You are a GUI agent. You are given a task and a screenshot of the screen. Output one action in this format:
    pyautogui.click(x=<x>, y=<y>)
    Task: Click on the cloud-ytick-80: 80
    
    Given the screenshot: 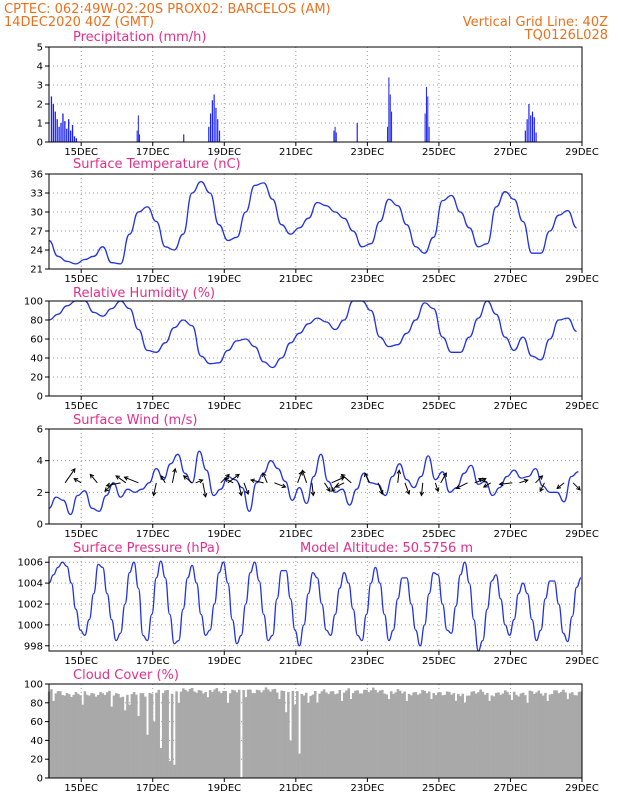 What is the action you would take?
    pyautogui.click(x=36, y=703)
    